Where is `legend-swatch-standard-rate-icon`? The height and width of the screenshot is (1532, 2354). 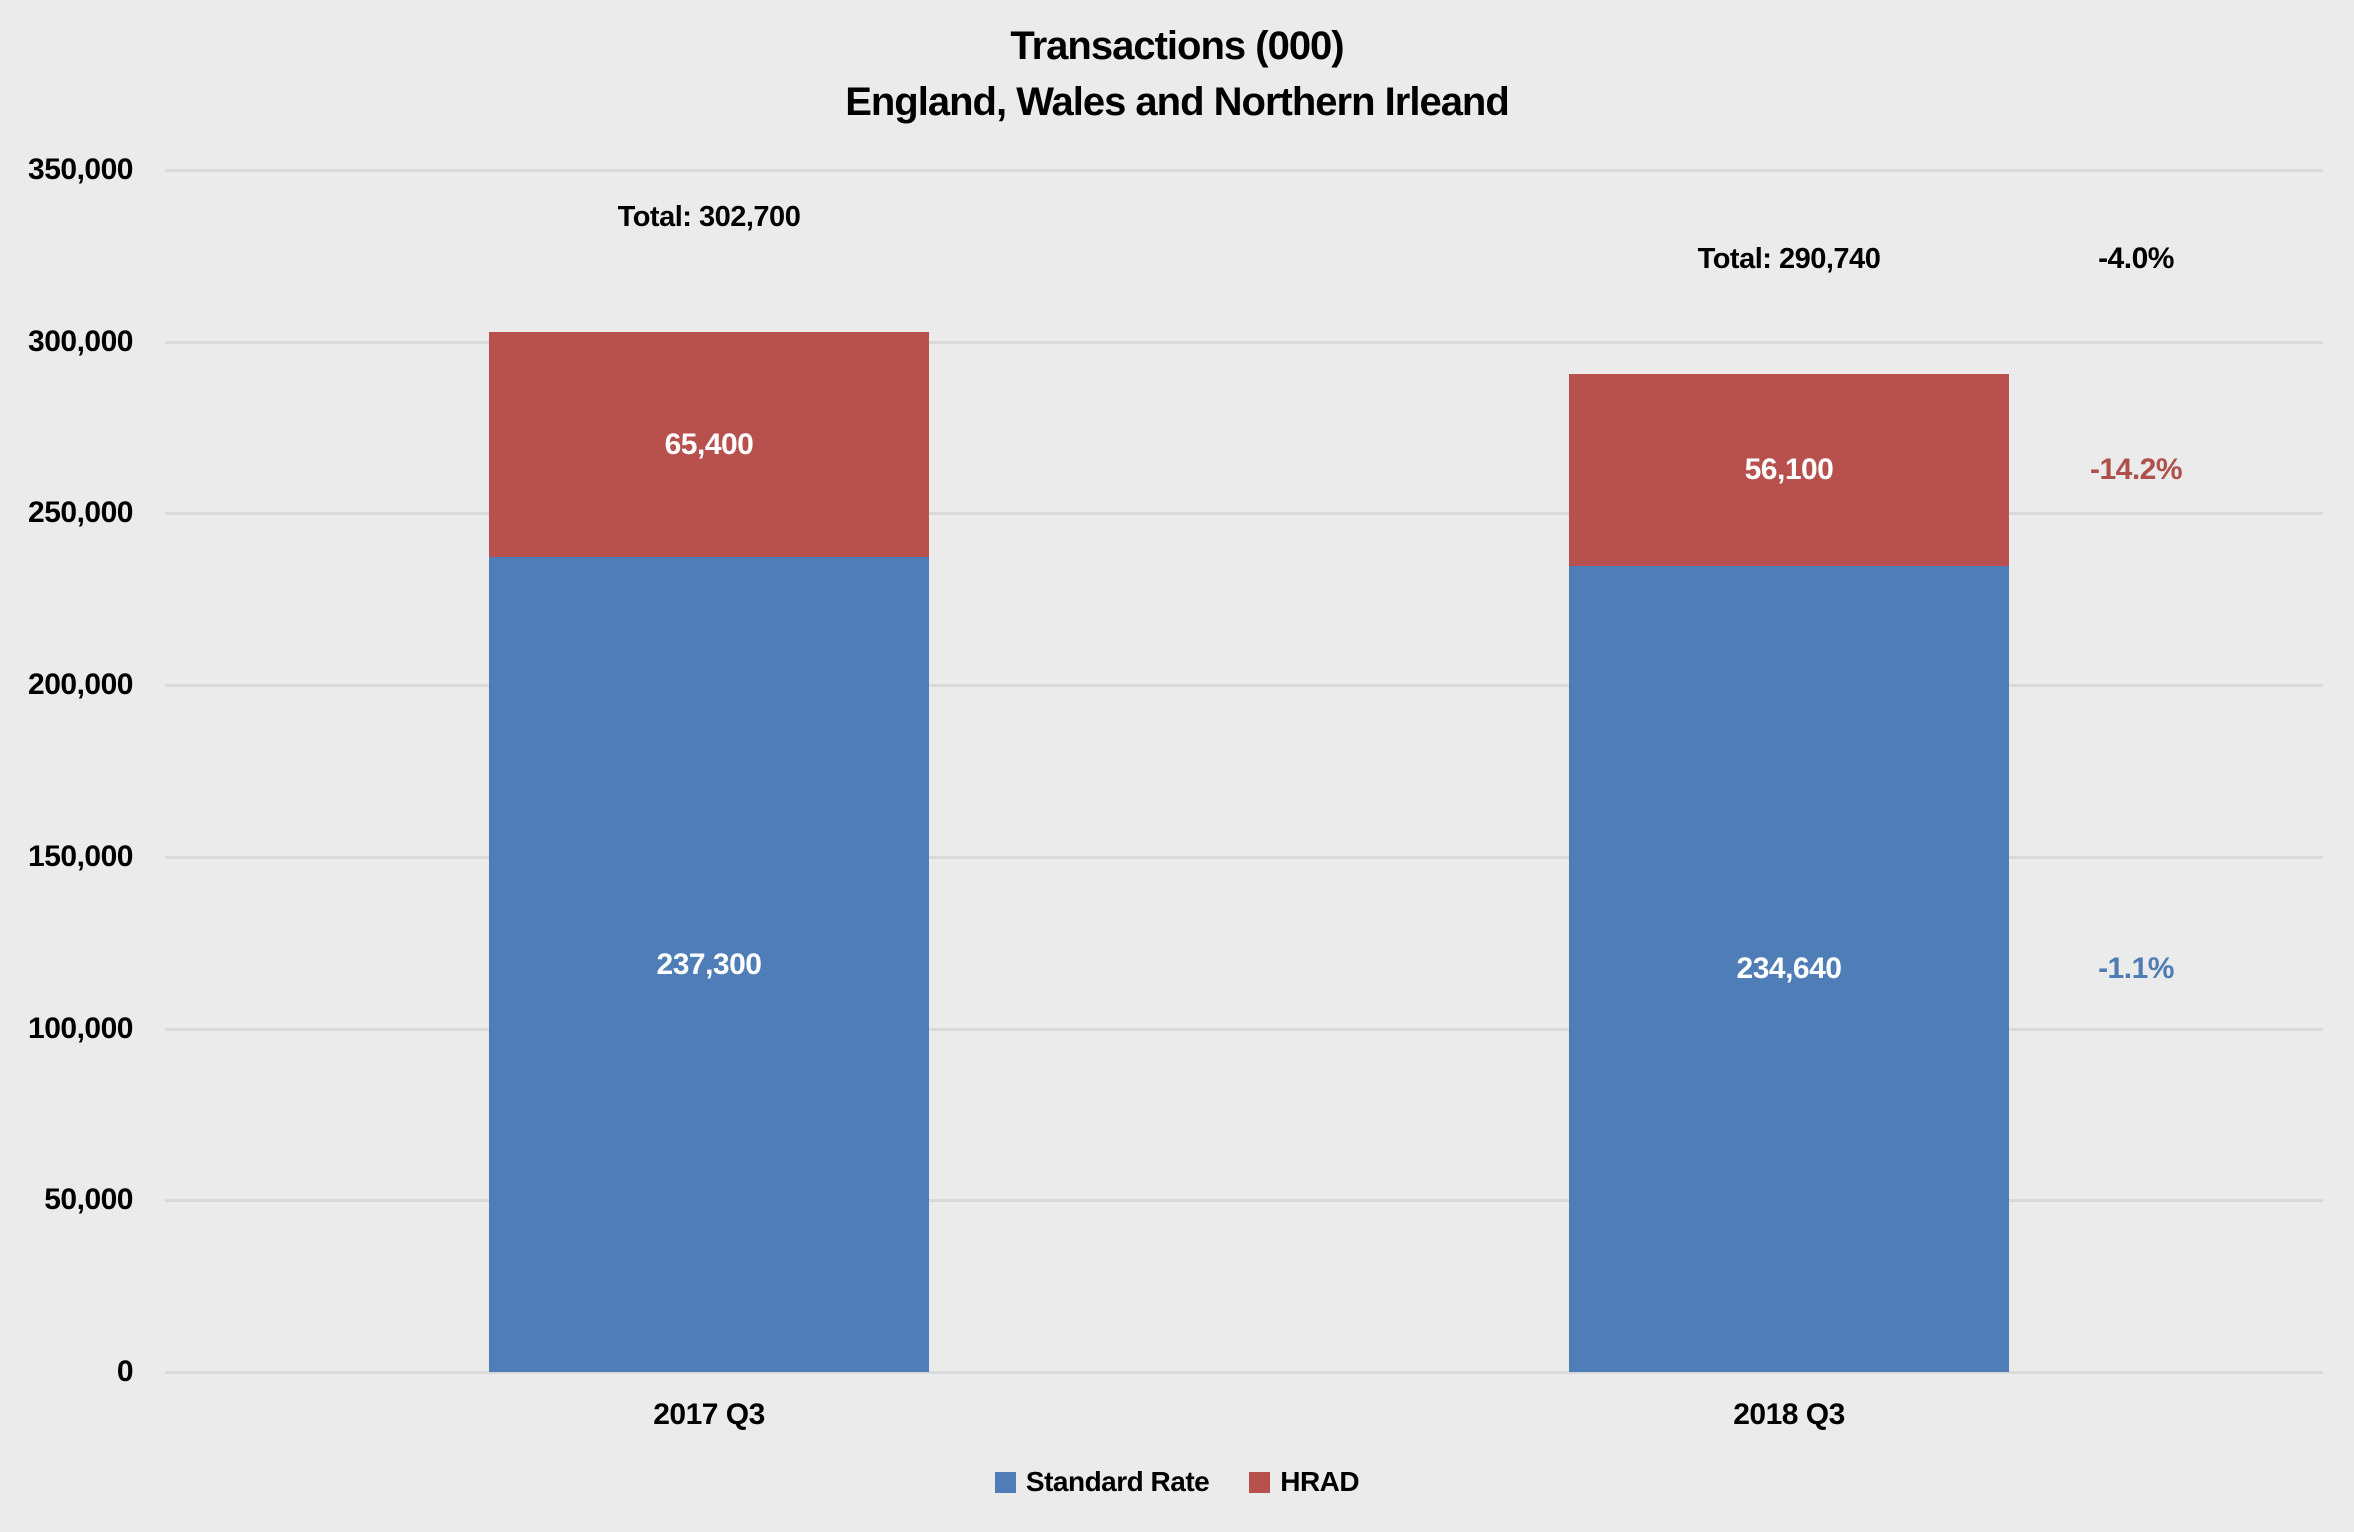 legend-swatch-standard-rate-icon is located at coordinates (1005, 1482).